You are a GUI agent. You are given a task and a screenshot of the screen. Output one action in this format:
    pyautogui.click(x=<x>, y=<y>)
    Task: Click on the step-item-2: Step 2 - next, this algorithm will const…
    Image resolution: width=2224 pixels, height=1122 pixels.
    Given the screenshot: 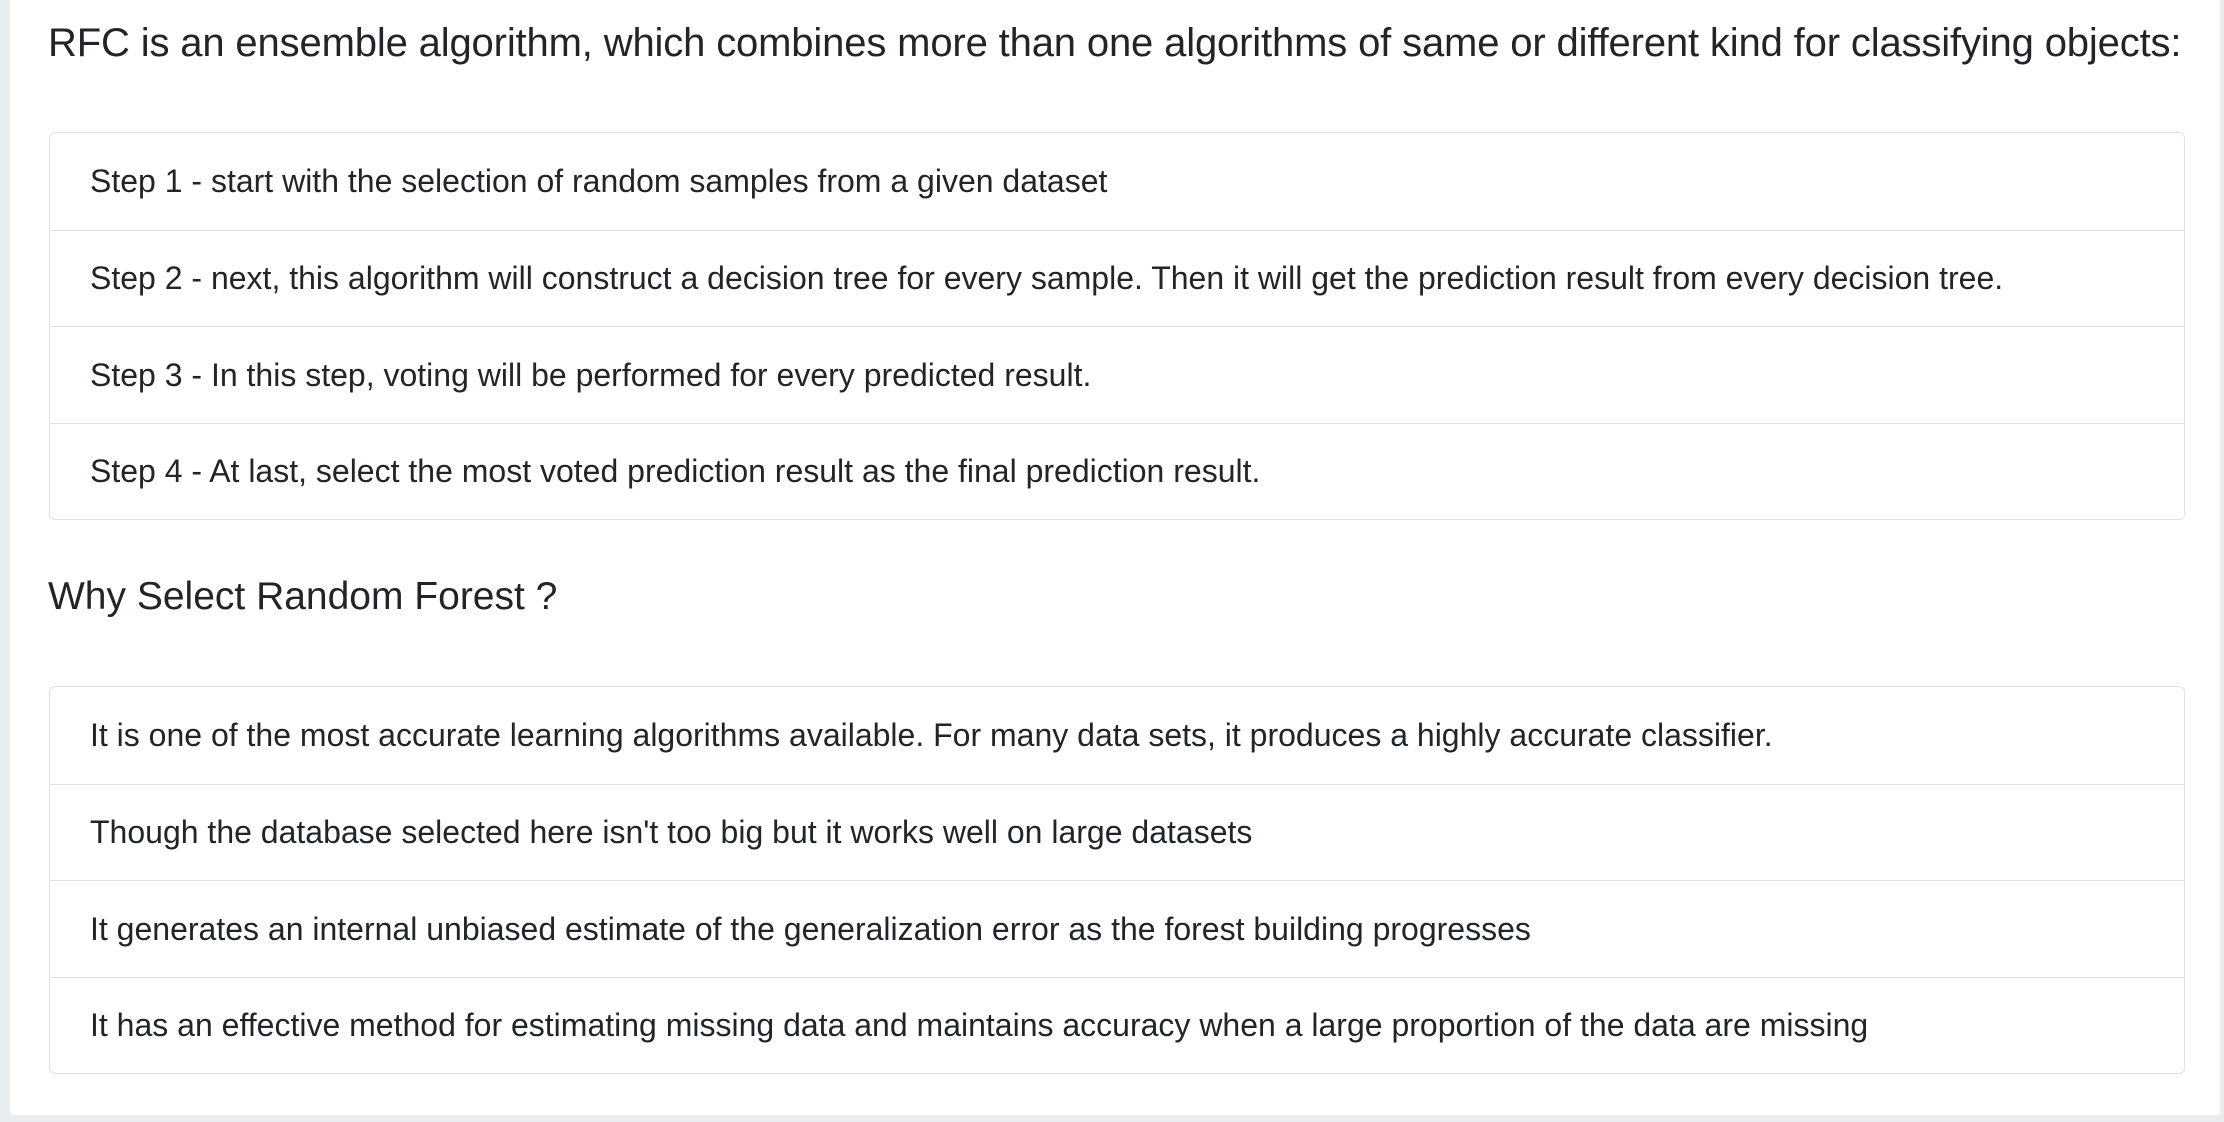 What is the action you would take?
    pyautogui.click(x=1117, y=278)
    